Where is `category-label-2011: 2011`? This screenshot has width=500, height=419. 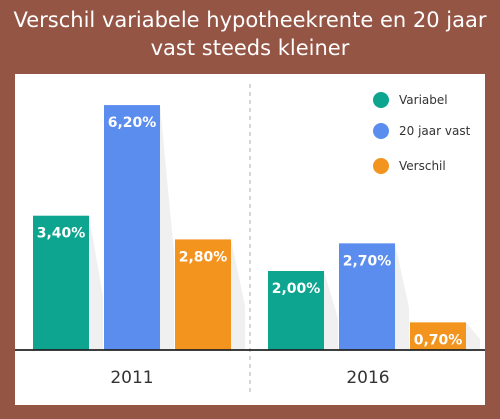
category-label-2011: 2011 is located at coordinates (131, 378).